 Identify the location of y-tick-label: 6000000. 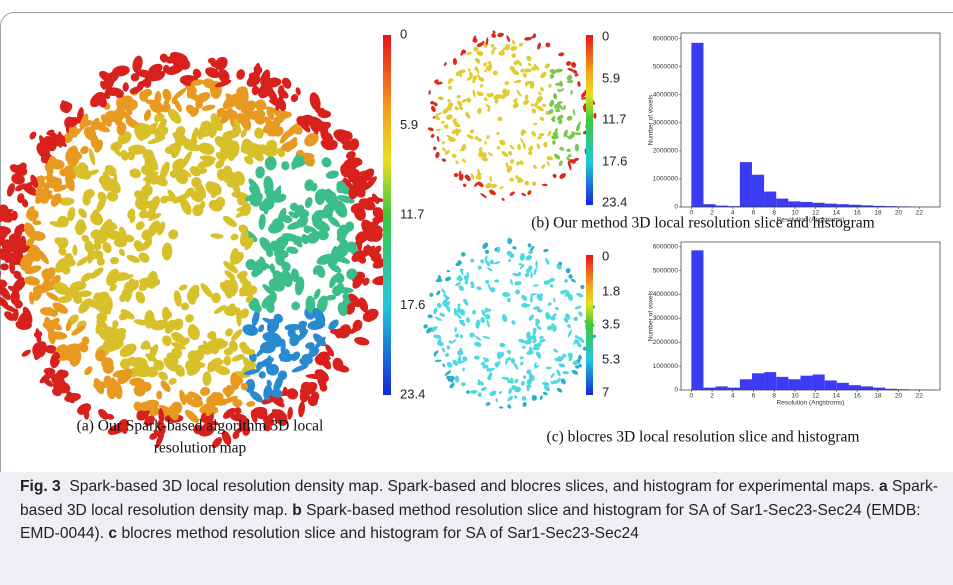
(666, 38).